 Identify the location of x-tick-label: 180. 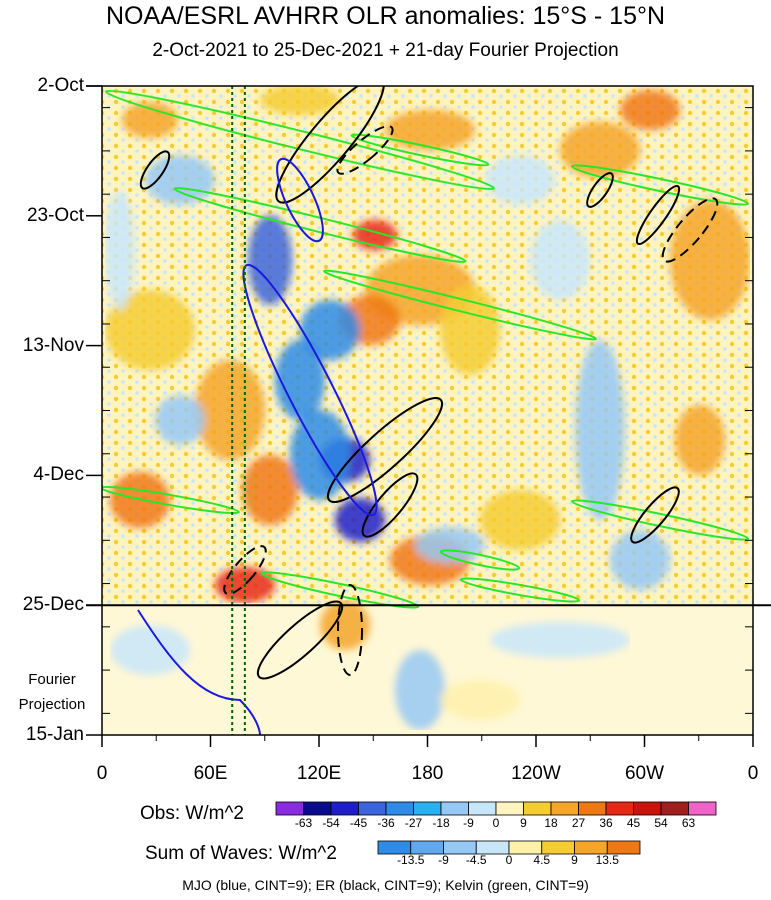
(427, 773).